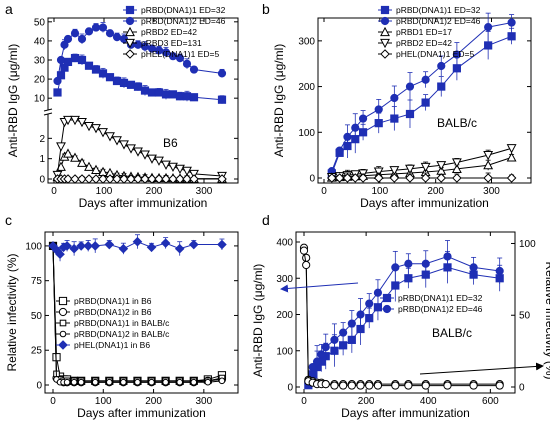 This screenshot has height=424, width=550. I want to click on y-tick-label: 10, so click(40, 99).